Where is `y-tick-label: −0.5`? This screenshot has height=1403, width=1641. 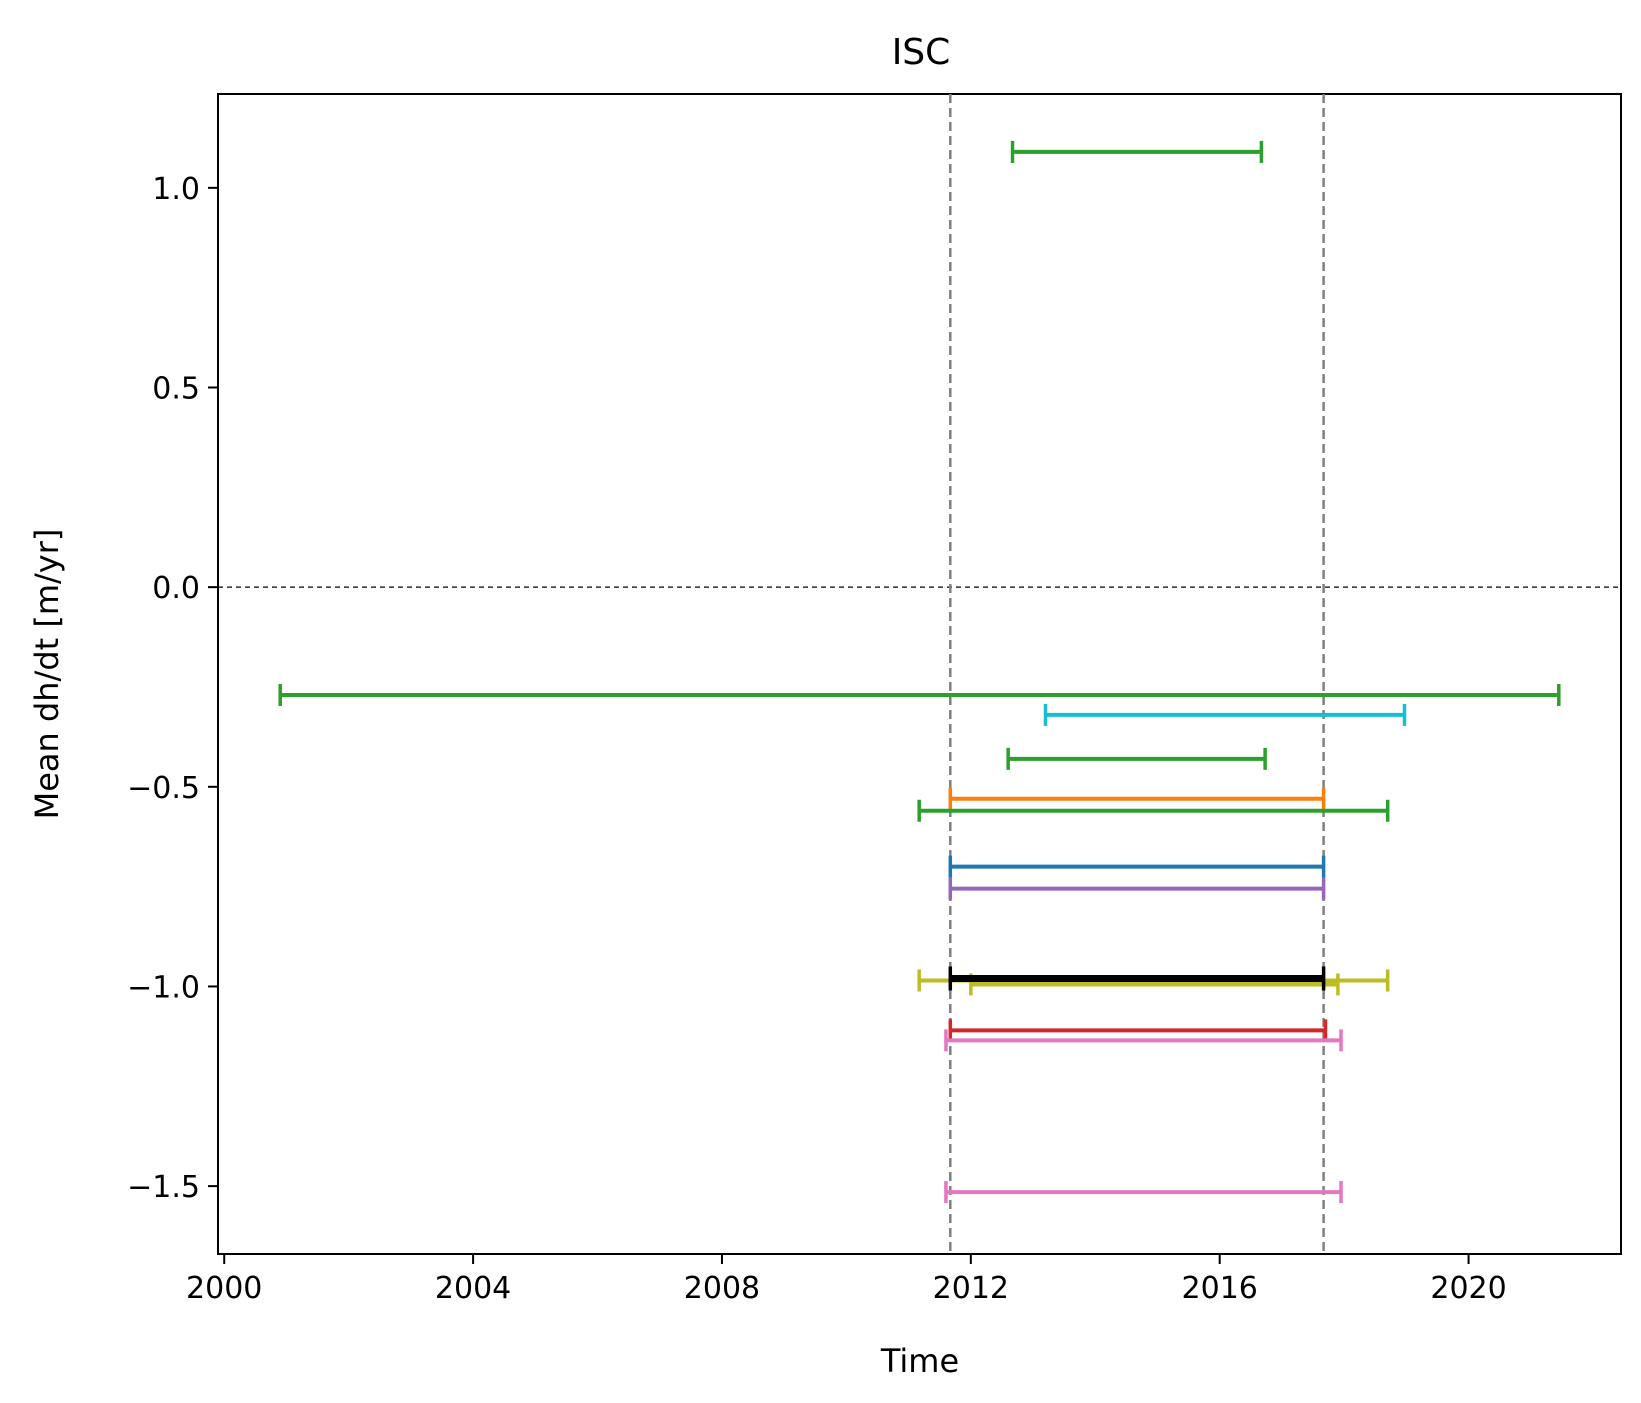
y-tick-label: −0.5 is located at coordinates (163, 788).